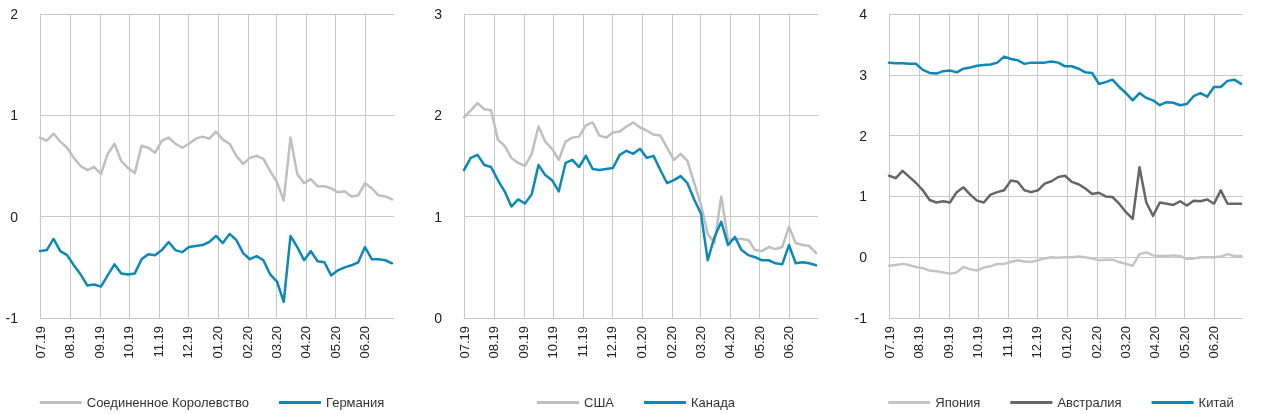  Describe the element at coordinates (714, 402) in the screenshot. I see `legend-label: Канада` at that location.